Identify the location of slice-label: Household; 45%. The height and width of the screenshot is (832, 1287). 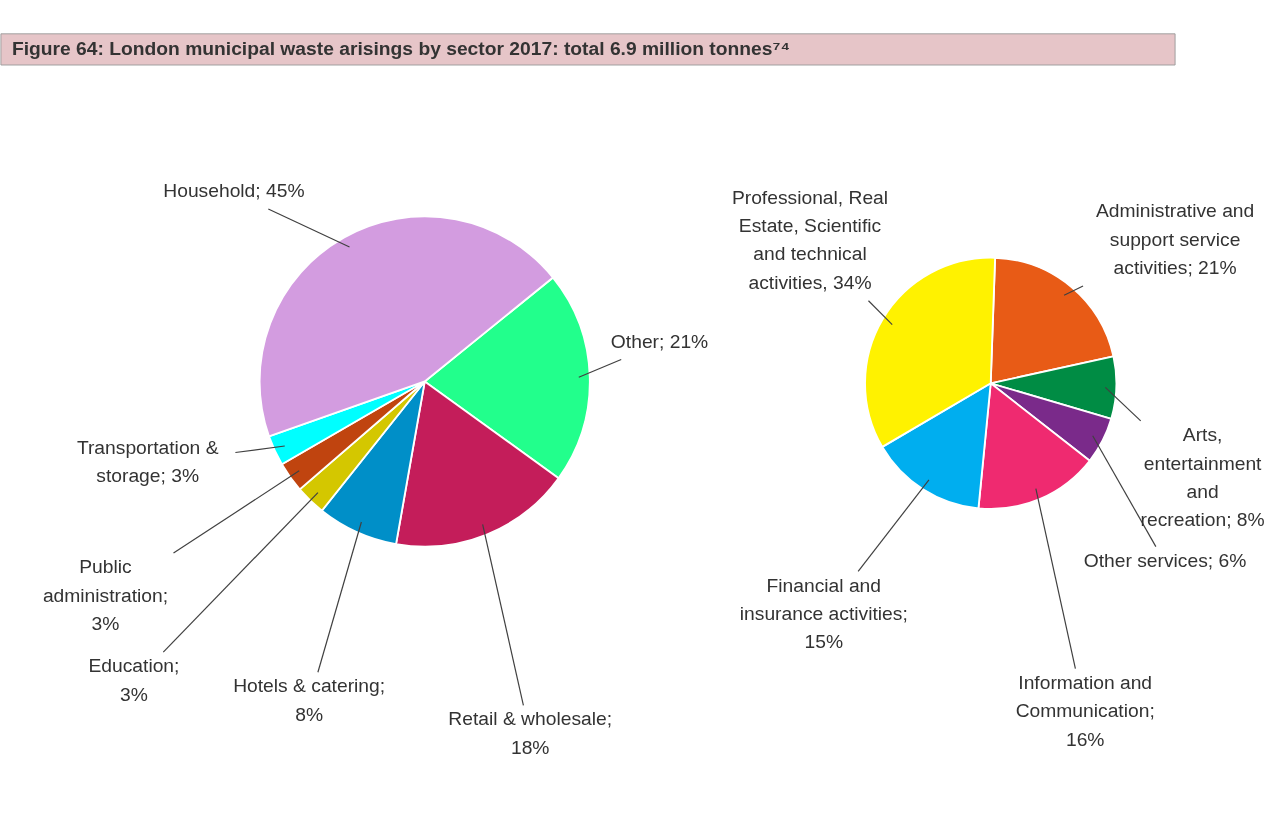
(234, 191).